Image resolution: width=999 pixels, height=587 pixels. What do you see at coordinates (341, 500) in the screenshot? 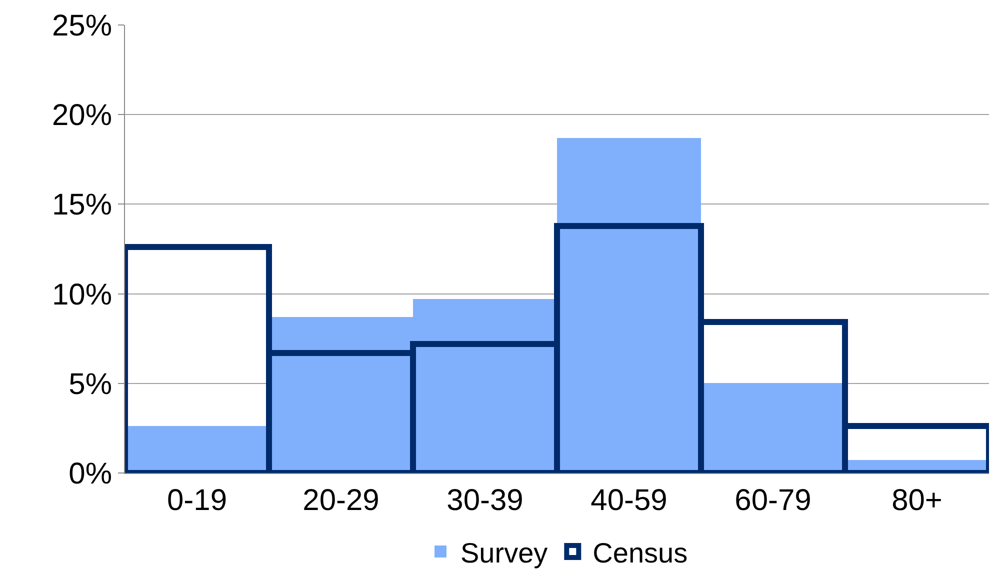
I see `x-tick-label: 20-29` at bounding box center [341, 500].